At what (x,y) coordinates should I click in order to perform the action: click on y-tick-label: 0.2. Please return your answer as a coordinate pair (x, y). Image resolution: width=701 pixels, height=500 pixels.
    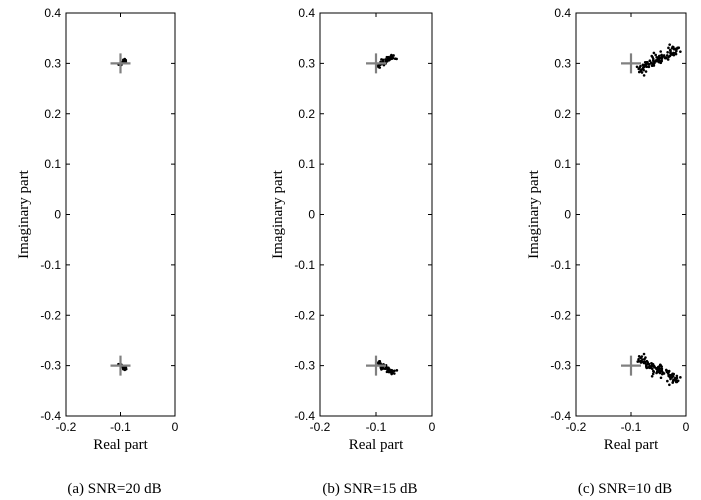
    Looking at the image, I should click on (52, 114).